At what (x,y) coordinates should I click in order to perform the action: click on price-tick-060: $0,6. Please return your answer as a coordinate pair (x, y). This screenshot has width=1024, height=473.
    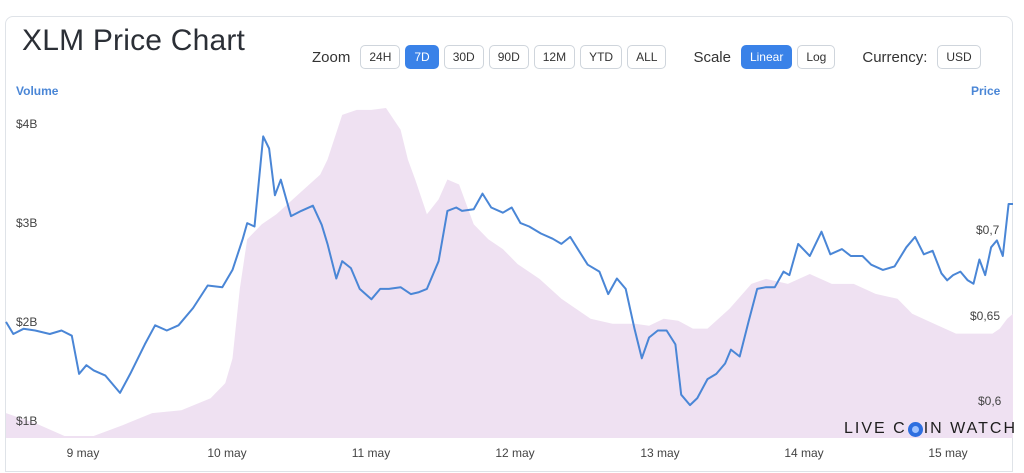
    Looking at the image, I should click on (990, 401).